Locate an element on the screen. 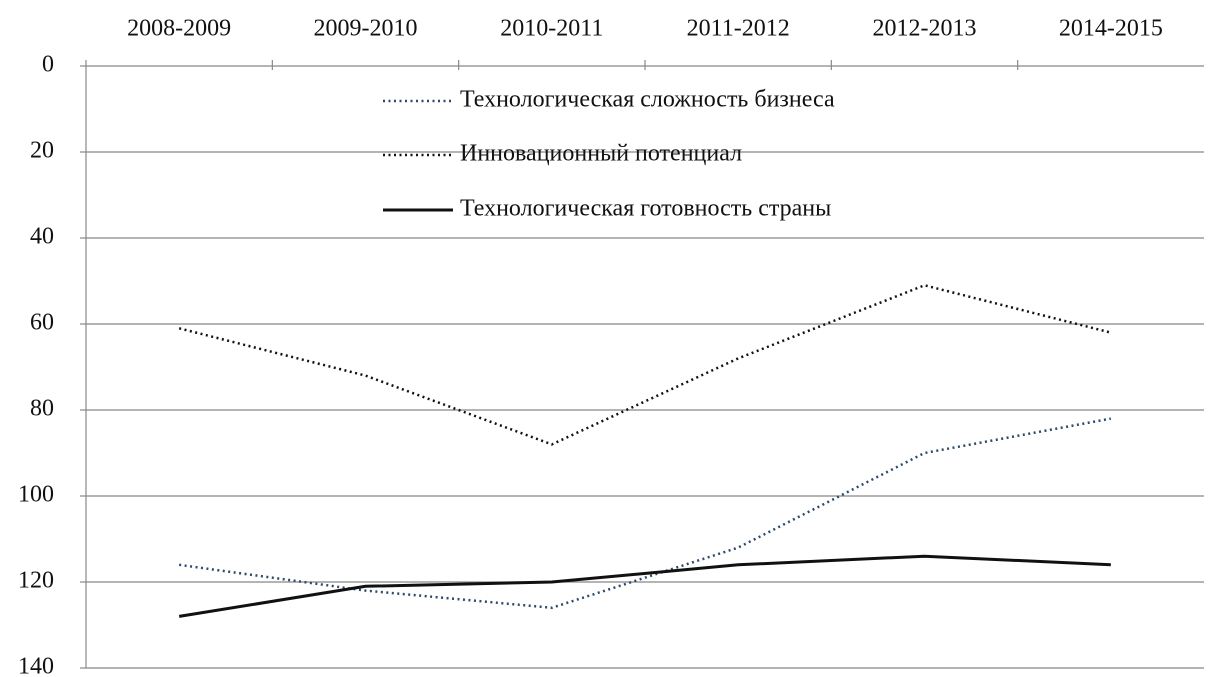 Image resolution: width=1208 pixels, height=677 pixels. x-tick-label: 2009-2010 is located at coordinates (366, 29).